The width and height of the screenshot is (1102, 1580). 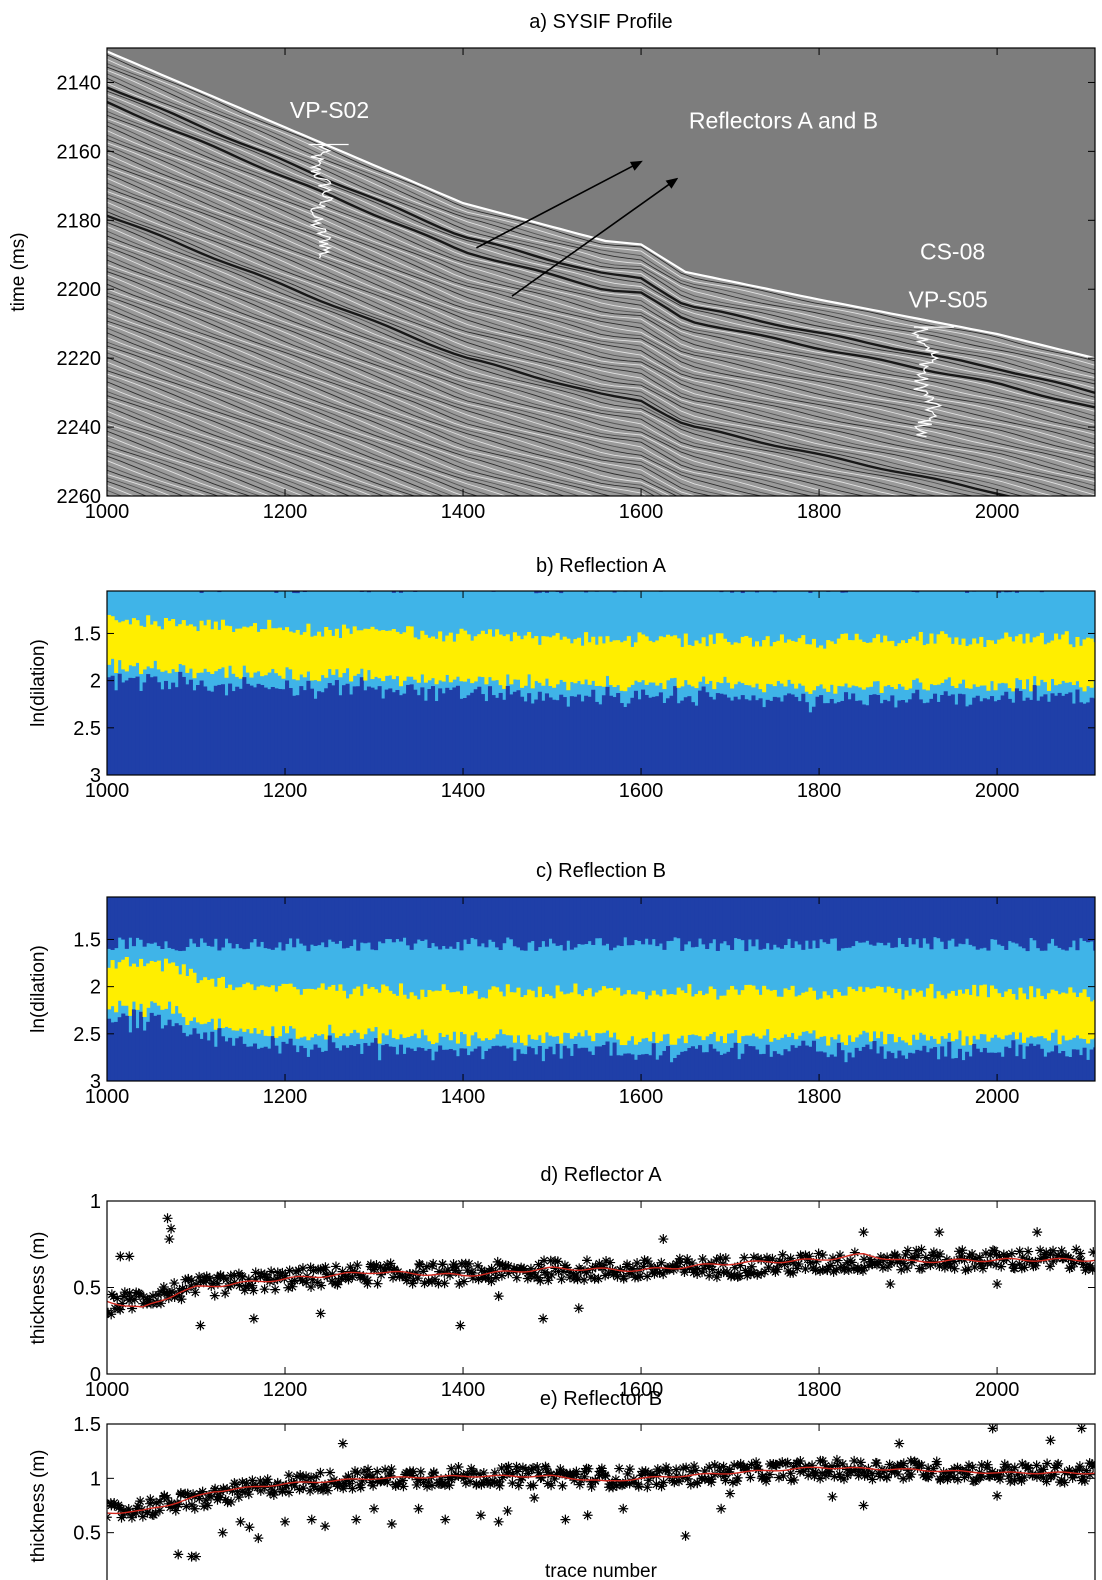 What do you see at coordinates (107, 1390) in the screenshot?
I see `panel-d-xtick-label: 1000` at bounding box center [107, 1390].